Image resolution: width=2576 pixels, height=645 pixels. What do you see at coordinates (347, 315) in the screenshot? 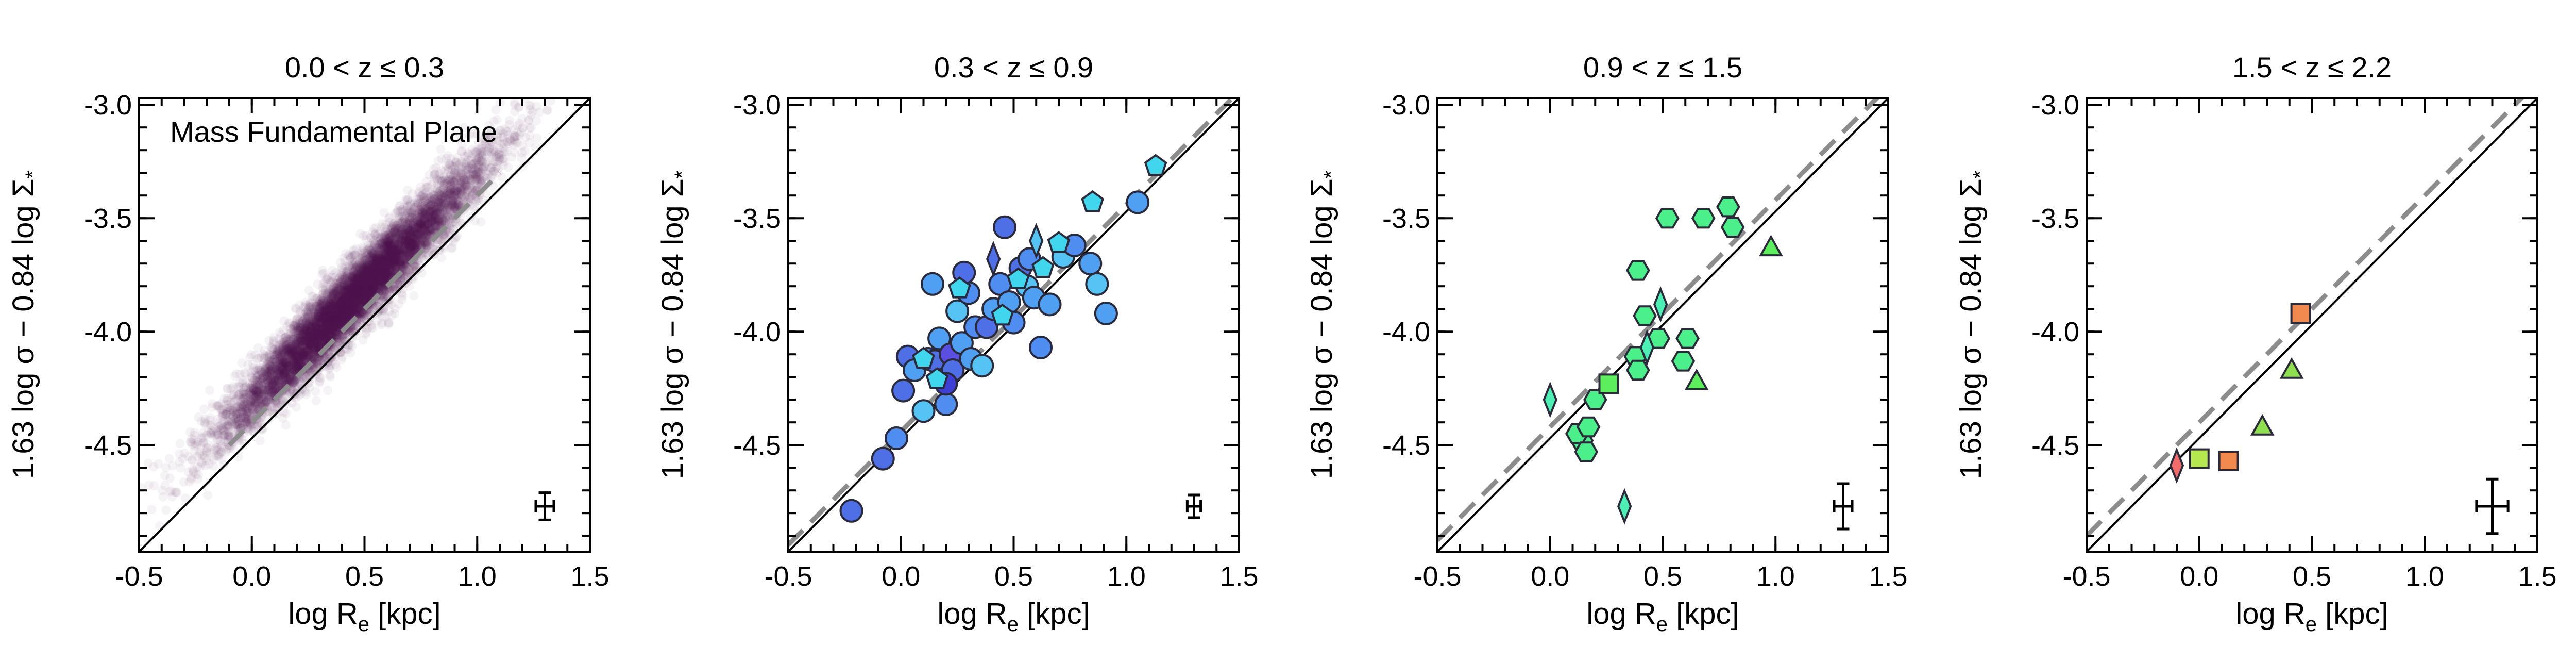
I see `density-cloud` at bounding box center [347, 315].